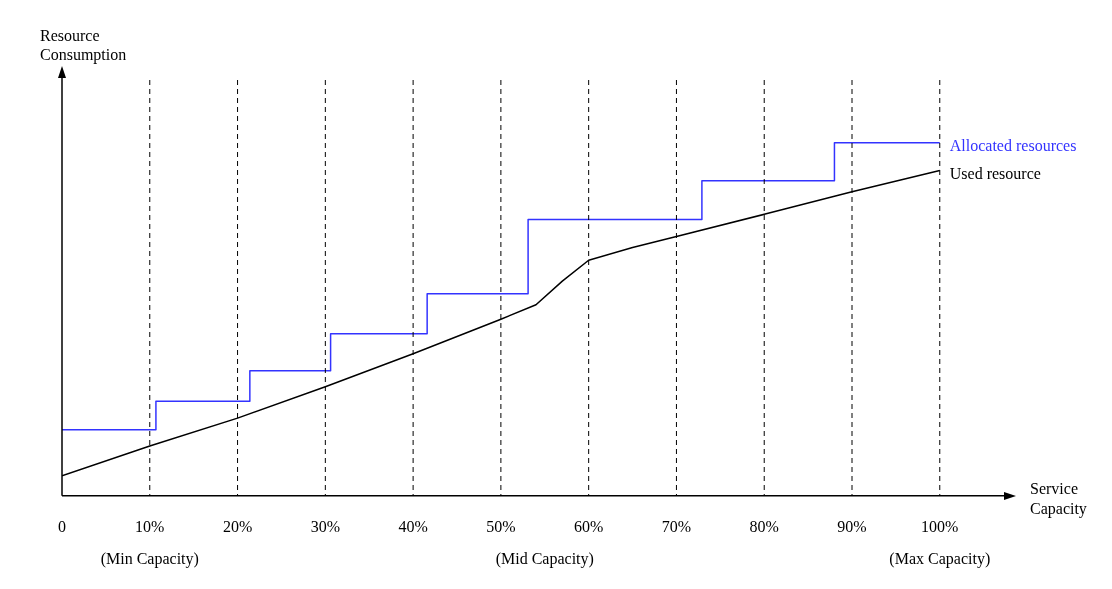 The image size is (1112, 589). I want to click on x-tick-label: 60%, so click(589, 526).